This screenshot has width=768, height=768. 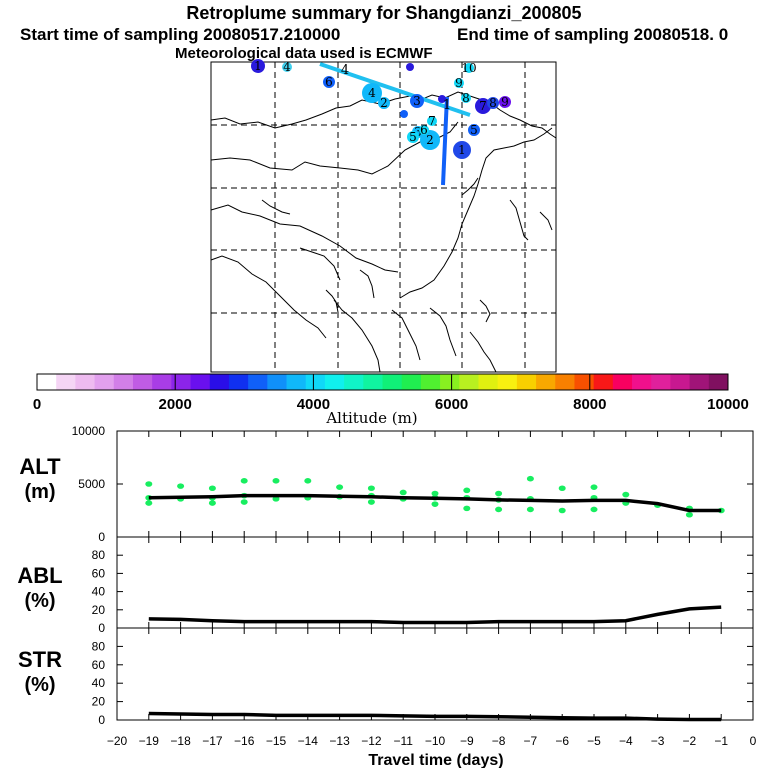 What do you see at coordinates (308, 741) in the screenshot?
I see `x-tick-label: −14` at bounding box center [308, 741].